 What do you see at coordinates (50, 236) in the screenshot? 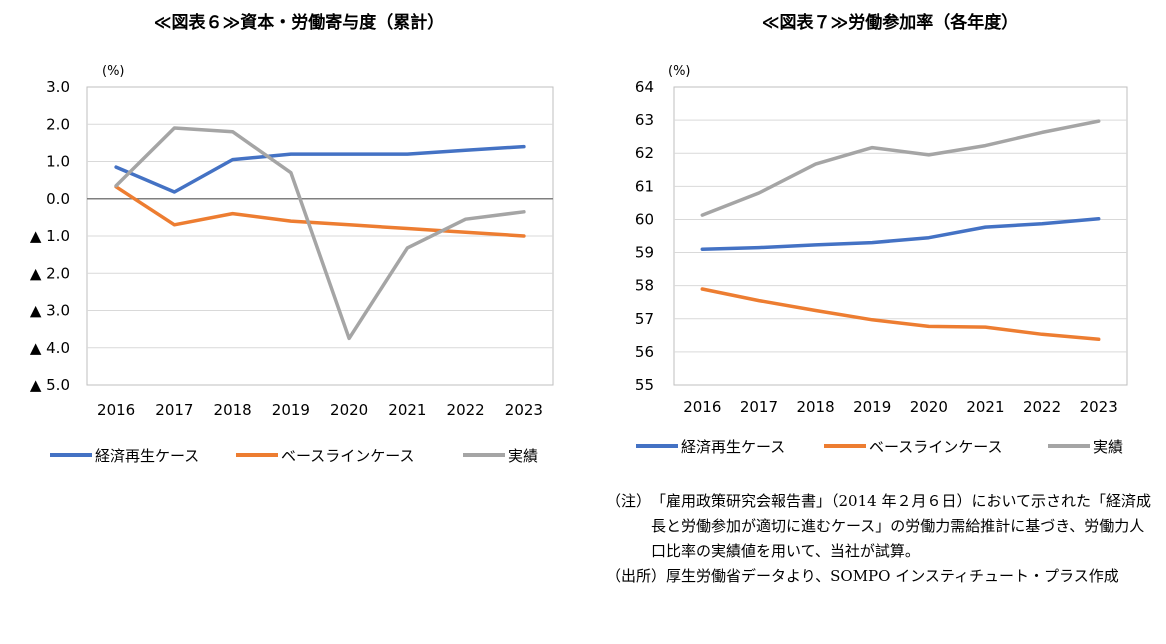
I see `y-tick-label: ▲ 1.0` at bounding box center [50, 236].